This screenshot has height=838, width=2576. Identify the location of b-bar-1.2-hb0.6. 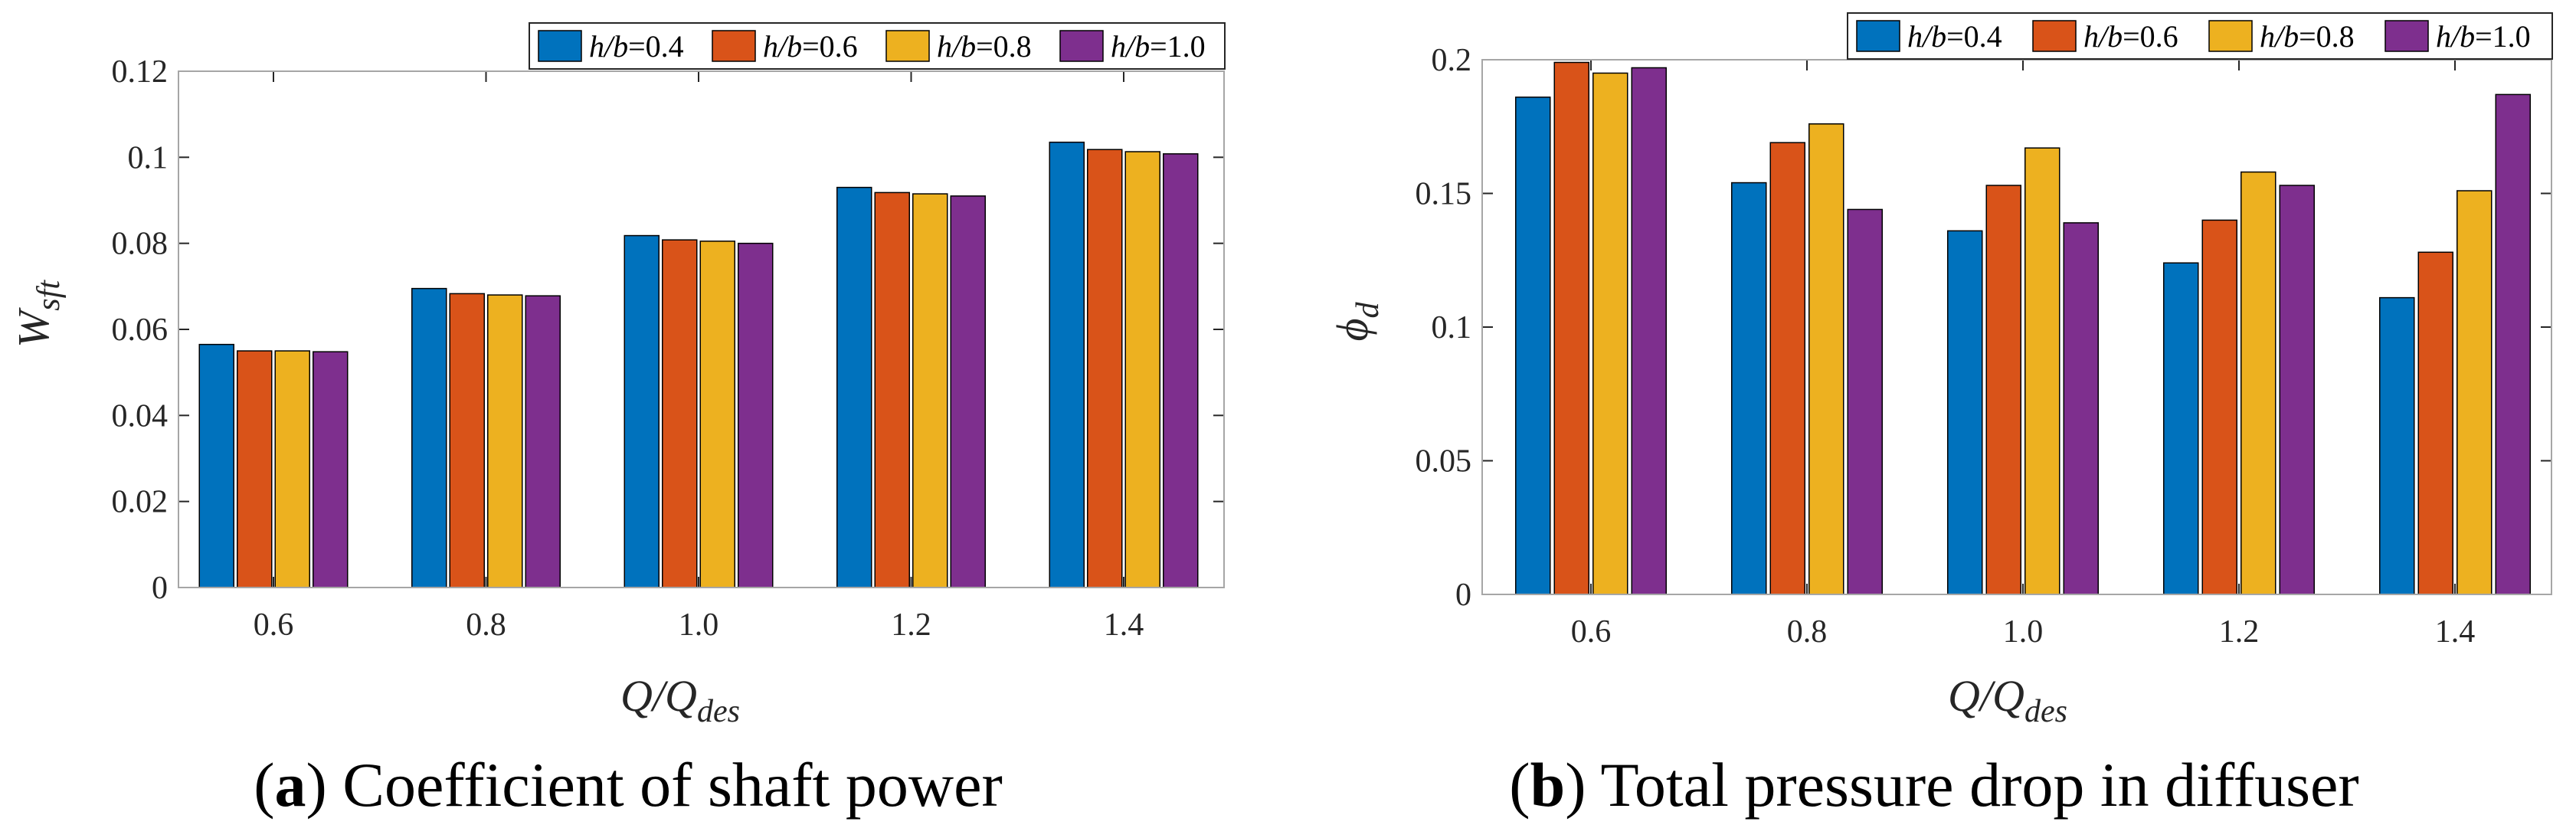
(2219, 407).